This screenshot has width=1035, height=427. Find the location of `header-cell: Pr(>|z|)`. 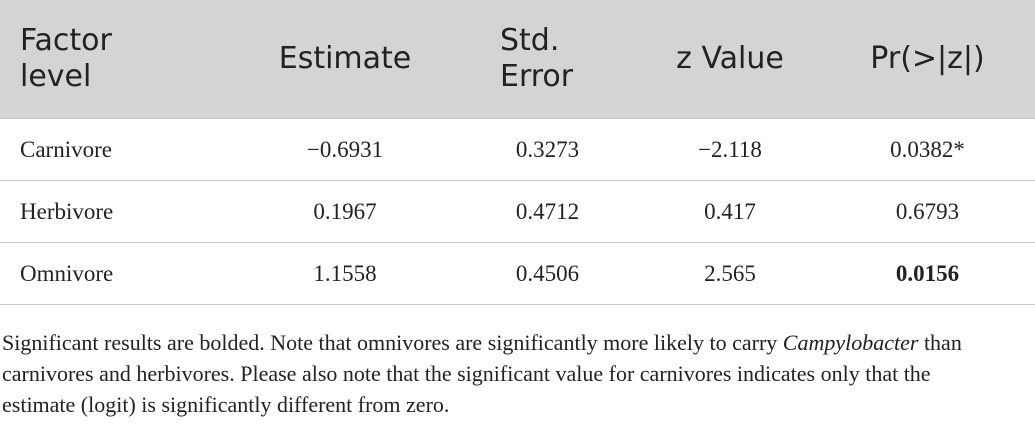

header-cell: Pr(>|z|) is located at coordinates (927, 59).